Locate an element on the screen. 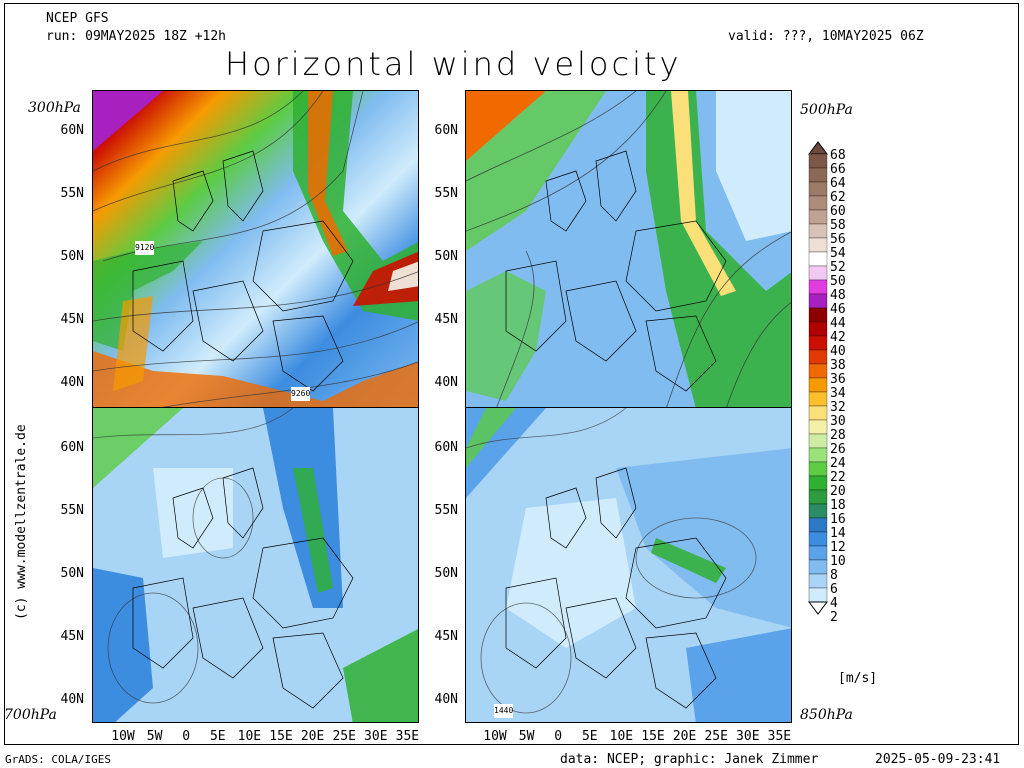 The width and height of the screenshot is (1024, 768). lat-label-top-left-50N: 50N is located at coordinates (72, 256).